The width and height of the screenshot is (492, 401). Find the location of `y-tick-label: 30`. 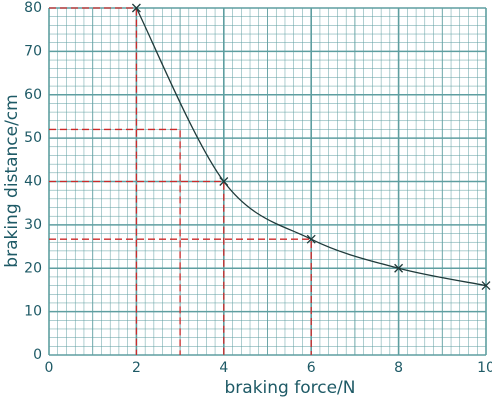

y-tick-label: 30 is located at coordinates (33, 225).